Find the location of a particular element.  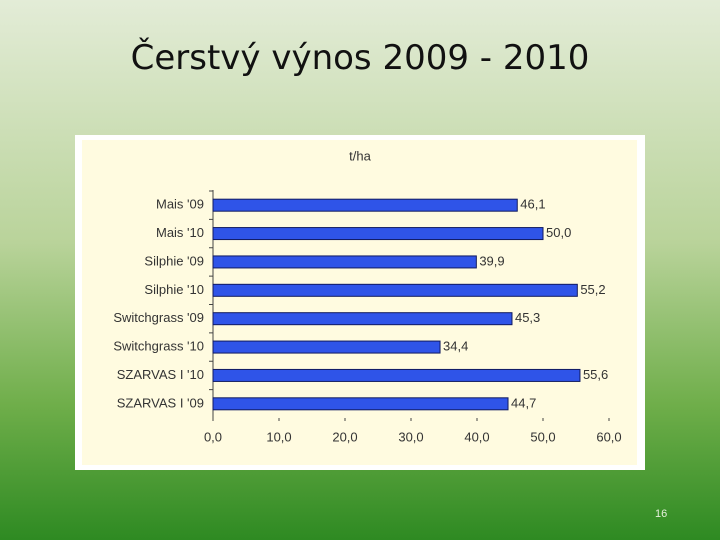

x-tick-label: 50,0 is located at coordinates (542, 436).